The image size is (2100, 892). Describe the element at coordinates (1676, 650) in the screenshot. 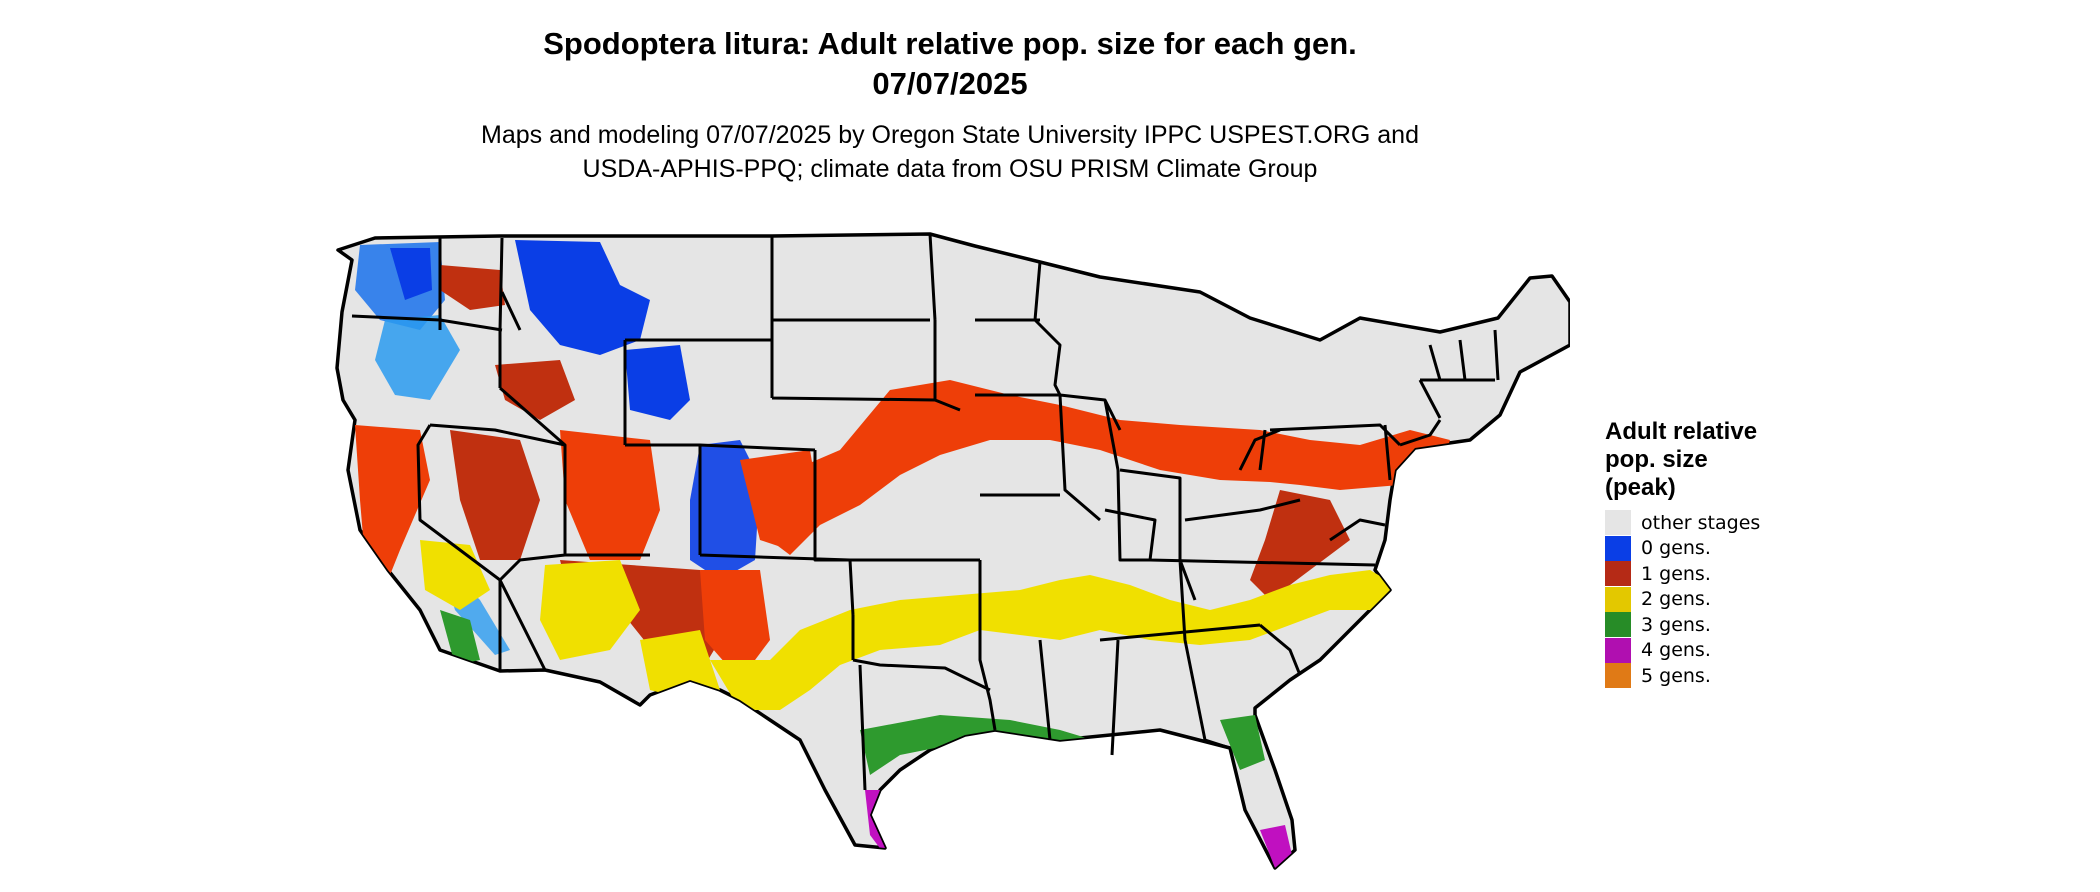

I see `legend-label: 4 gens.` at that location.